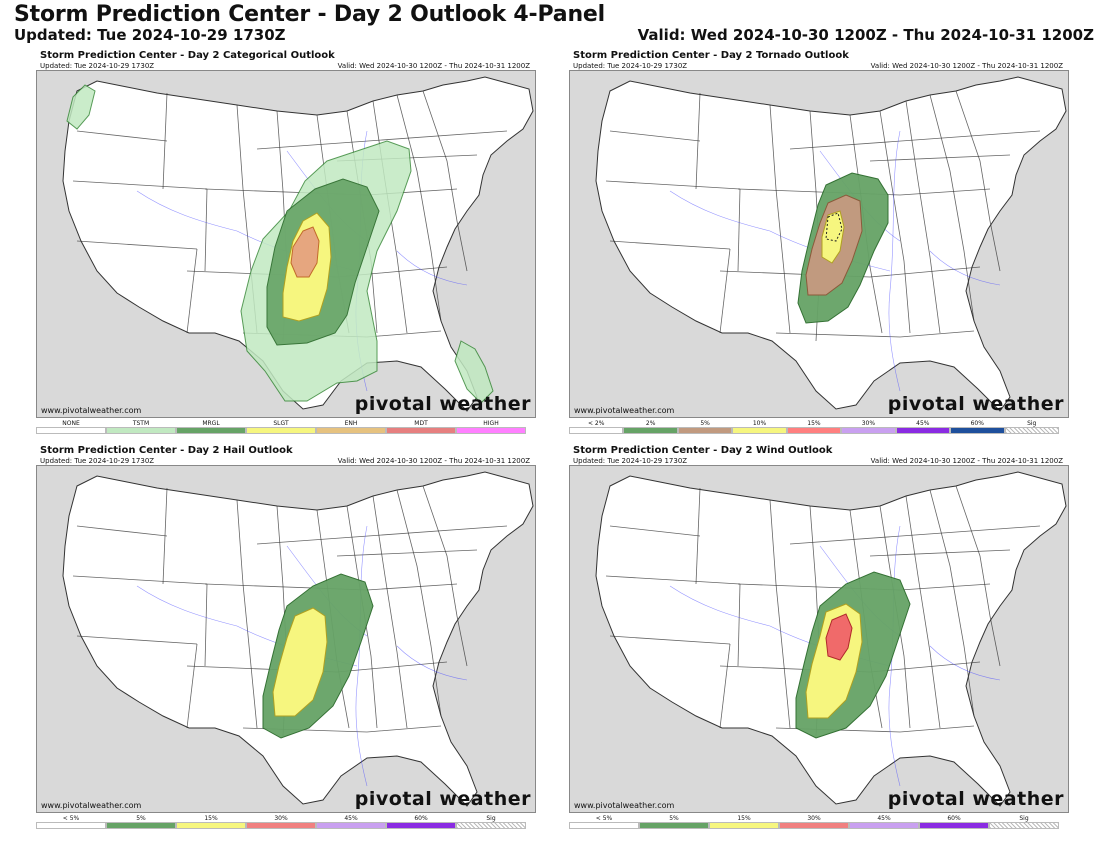 This screenshot has height=850, width=1100. What do you see at coordinates (300, 662) in the screenshot?
I see `hail-15pct-area` at bounding box center [300, 662].